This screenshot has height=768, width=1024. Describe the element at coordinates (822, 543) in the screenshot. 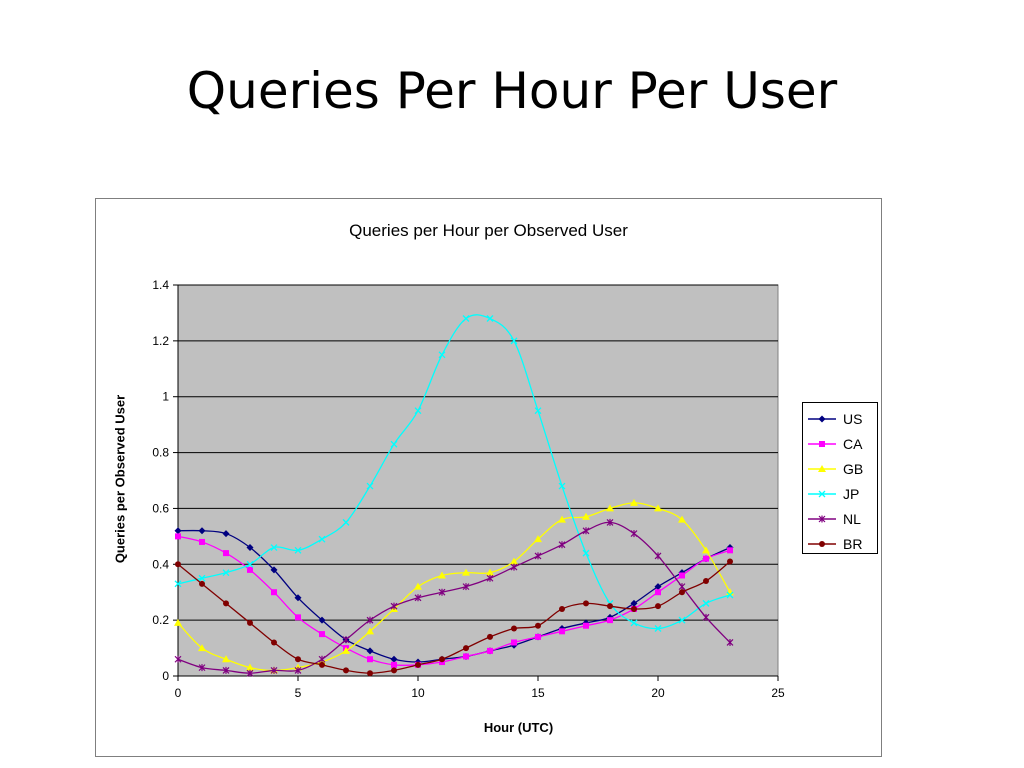

I see `legend-swatch-br` at that location.